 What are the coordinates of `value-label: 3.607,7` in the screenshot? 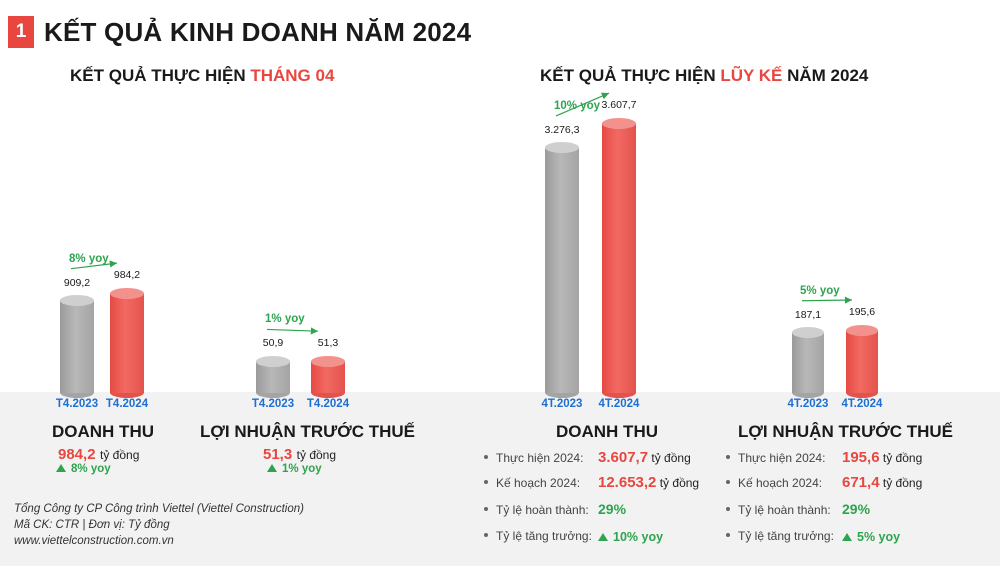 It's located at (619, 105).